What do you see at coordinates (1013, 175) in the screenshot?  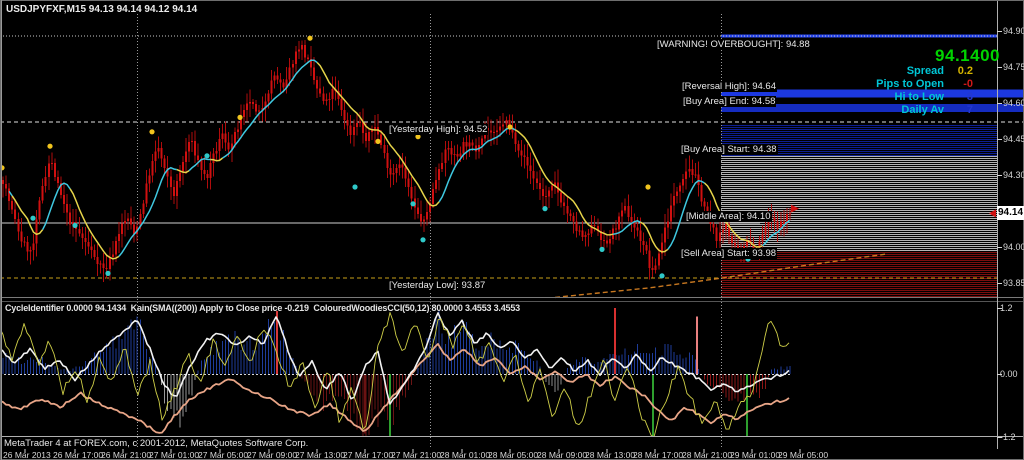 I see `price-tick-label: 94.30` at bounding box center [1013, 175].